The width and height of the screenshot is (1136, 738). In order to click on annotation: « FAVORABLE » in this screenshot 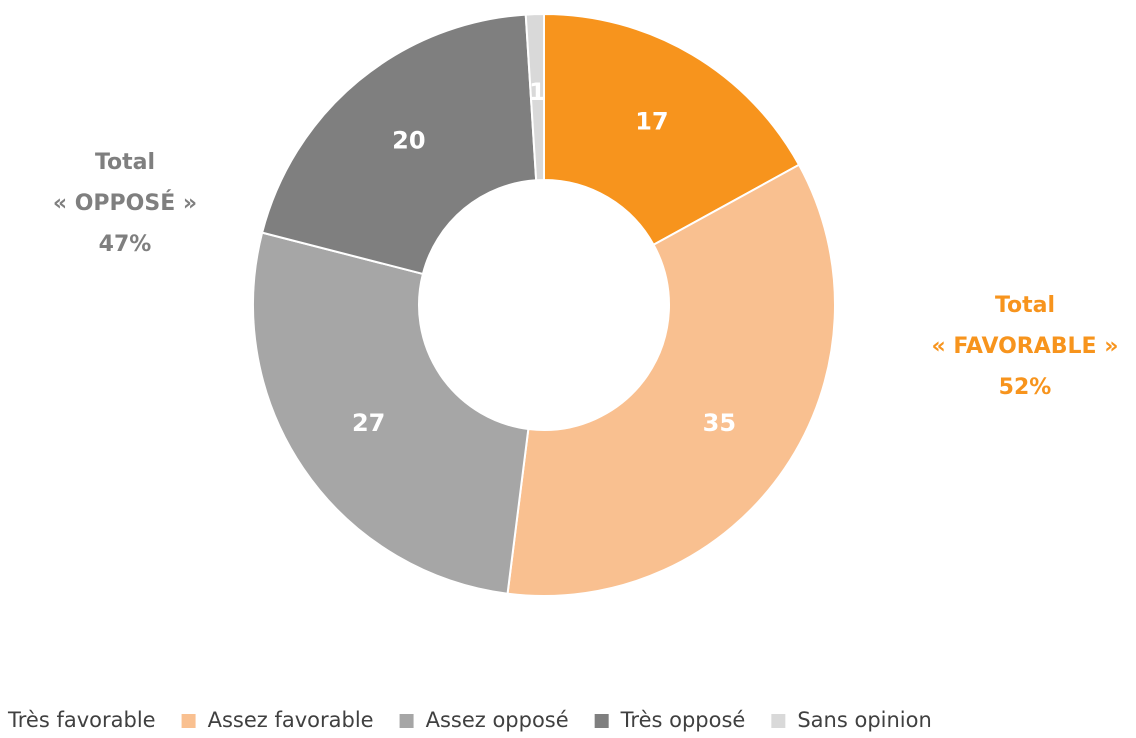, I will do `click(1025, 346)`.